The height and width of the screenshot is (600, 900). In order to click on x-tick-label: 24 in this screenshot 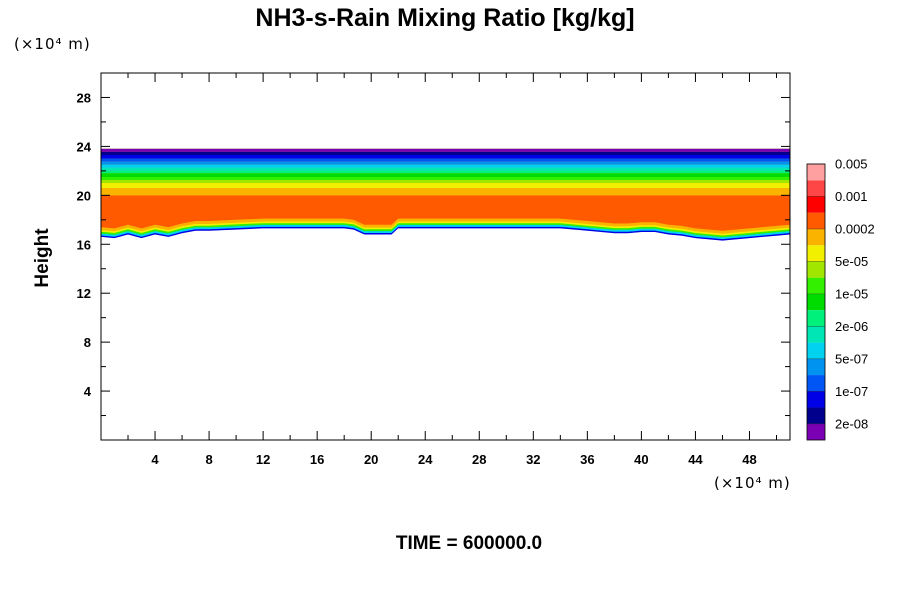, I will do `click(425, 459)`.